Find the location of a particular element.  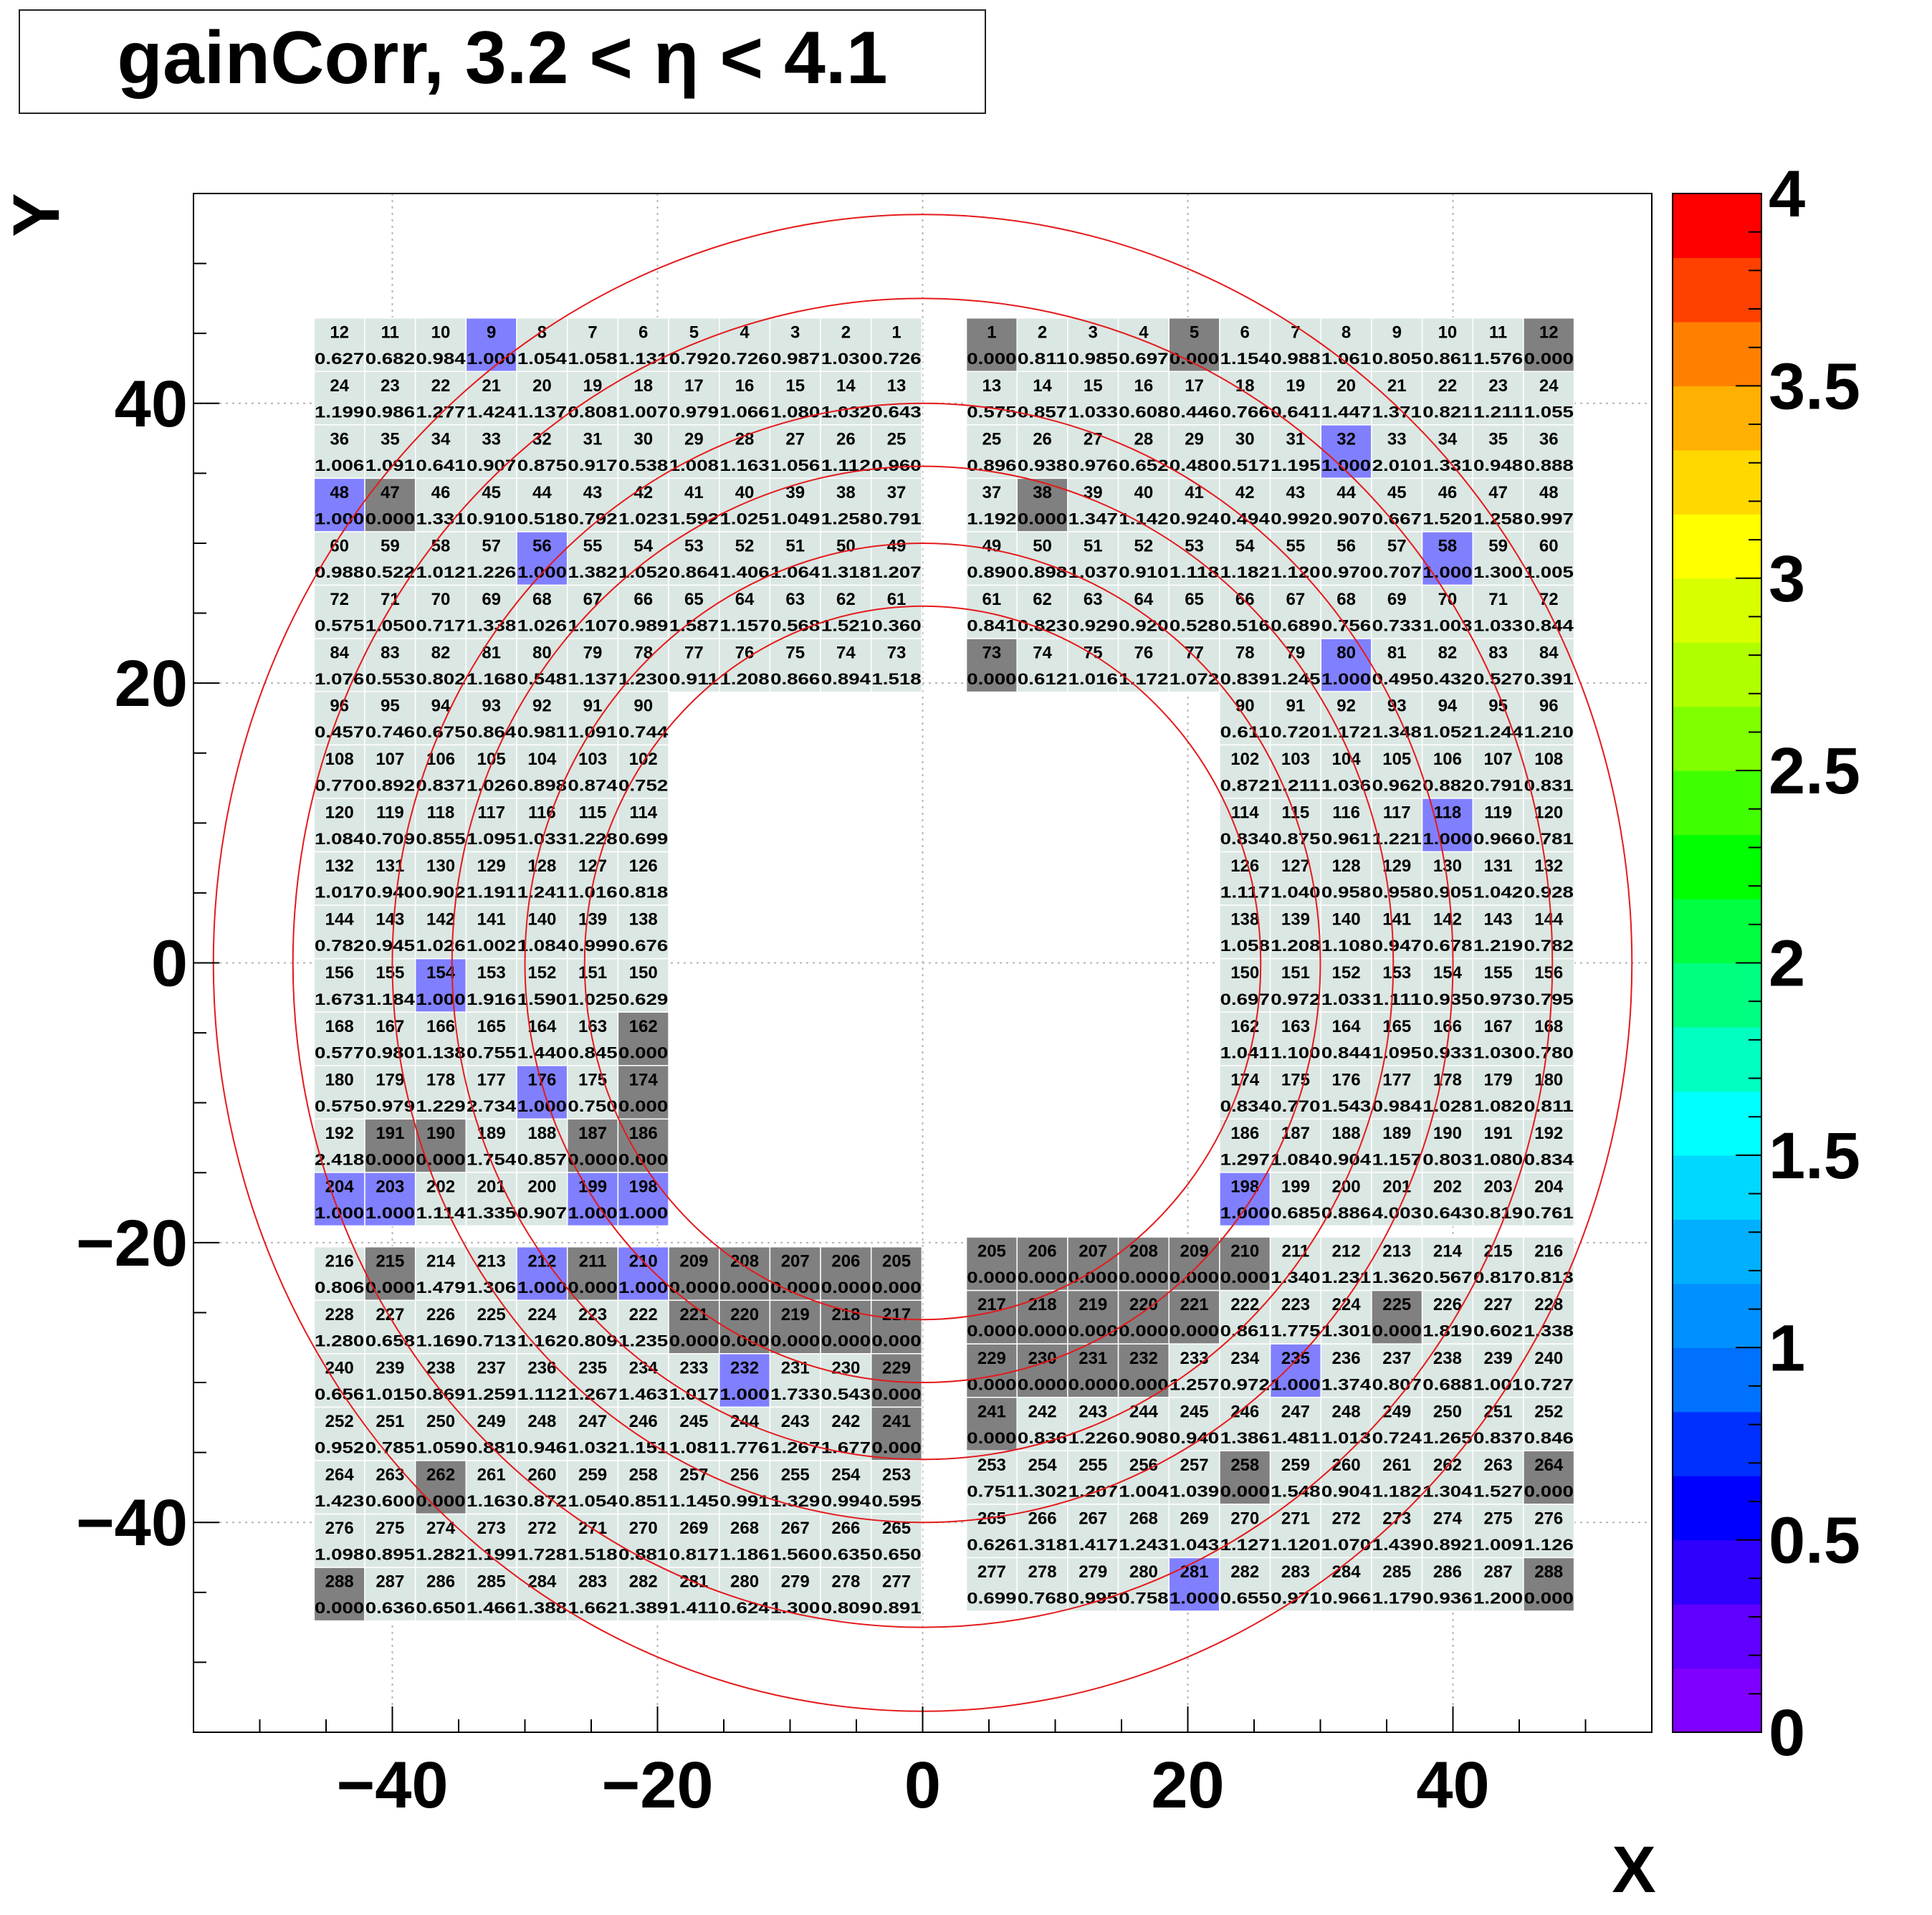

cell-id-label: 4 is located at coordinates (1144, 332).